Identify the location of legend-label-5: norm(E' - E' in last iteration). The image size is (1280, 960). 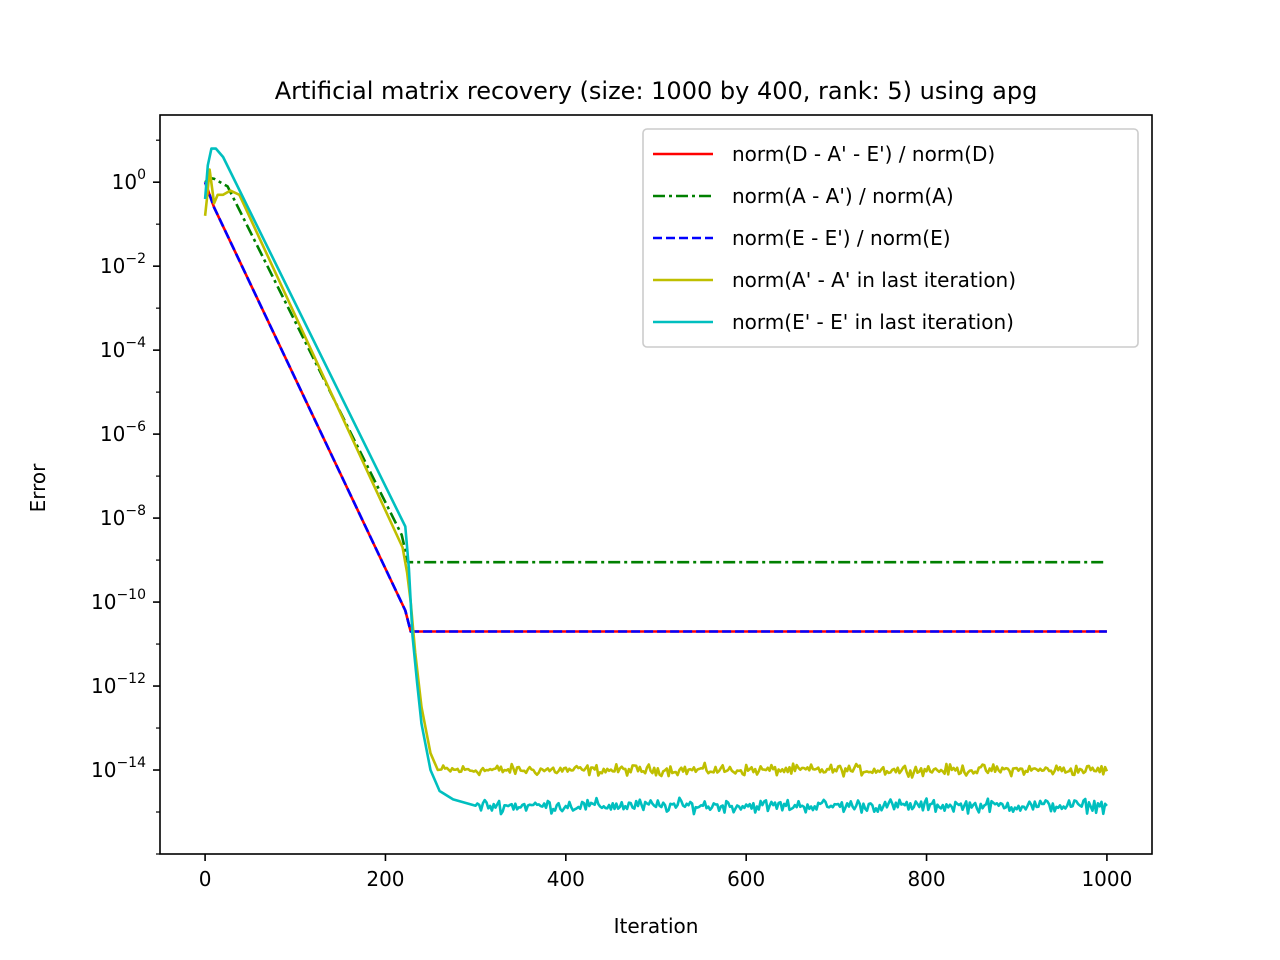
(873, 322).